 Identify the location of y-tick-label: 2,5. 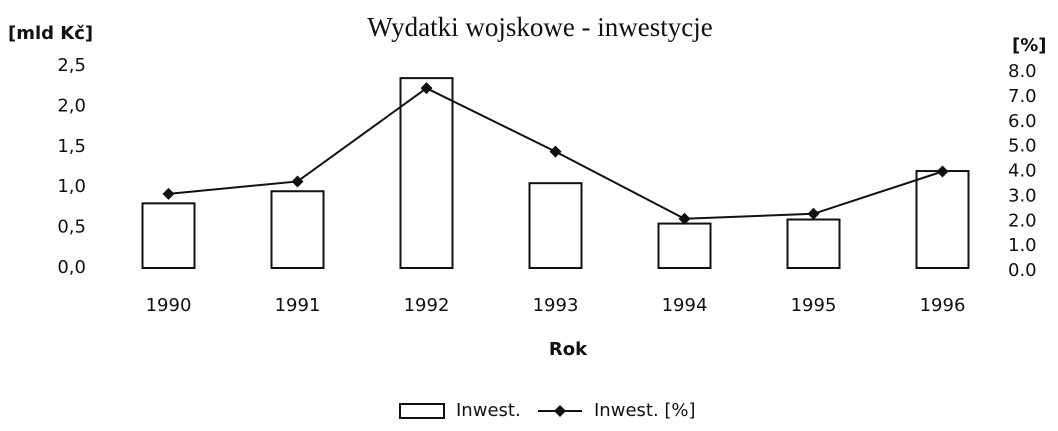
(71, 65).